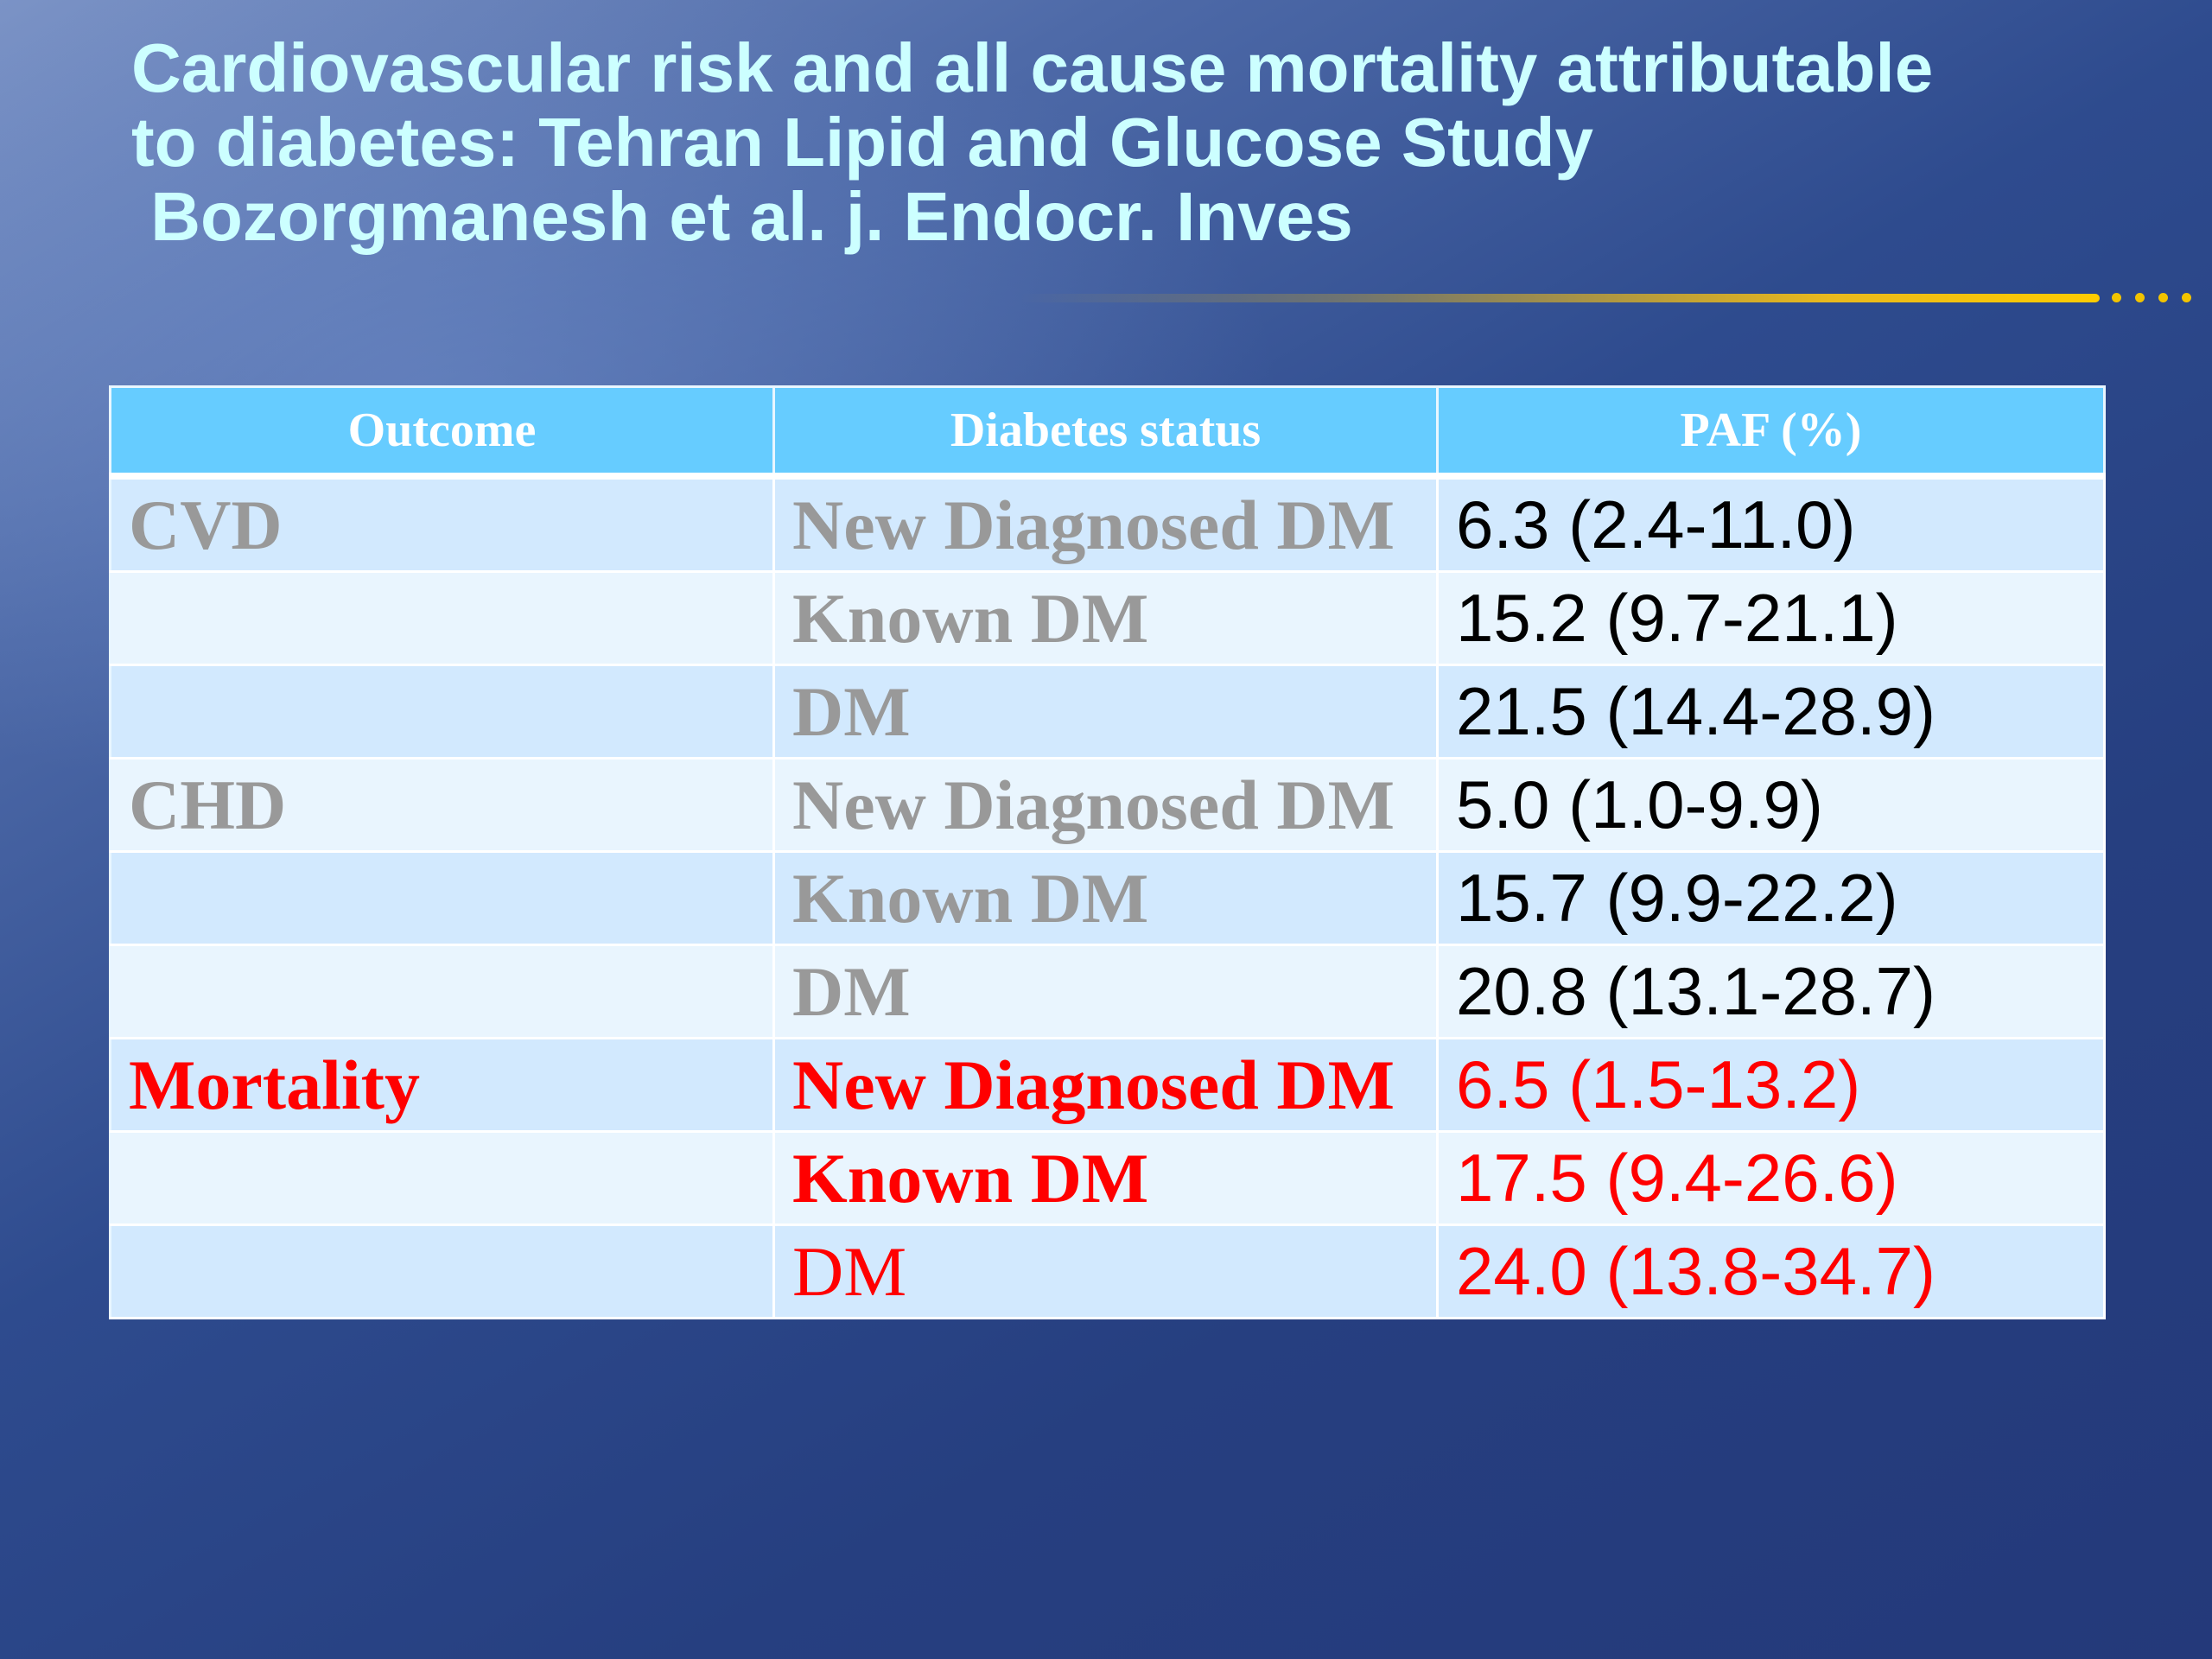 Image resolution: width=2212 pixels, height=1659 pixels. What do you see at coordinates (1771, 1178) in the screenshot?
I see `cell-paf: 17.5 (9.4-26.6)` at bounding box center [1771, 1178].